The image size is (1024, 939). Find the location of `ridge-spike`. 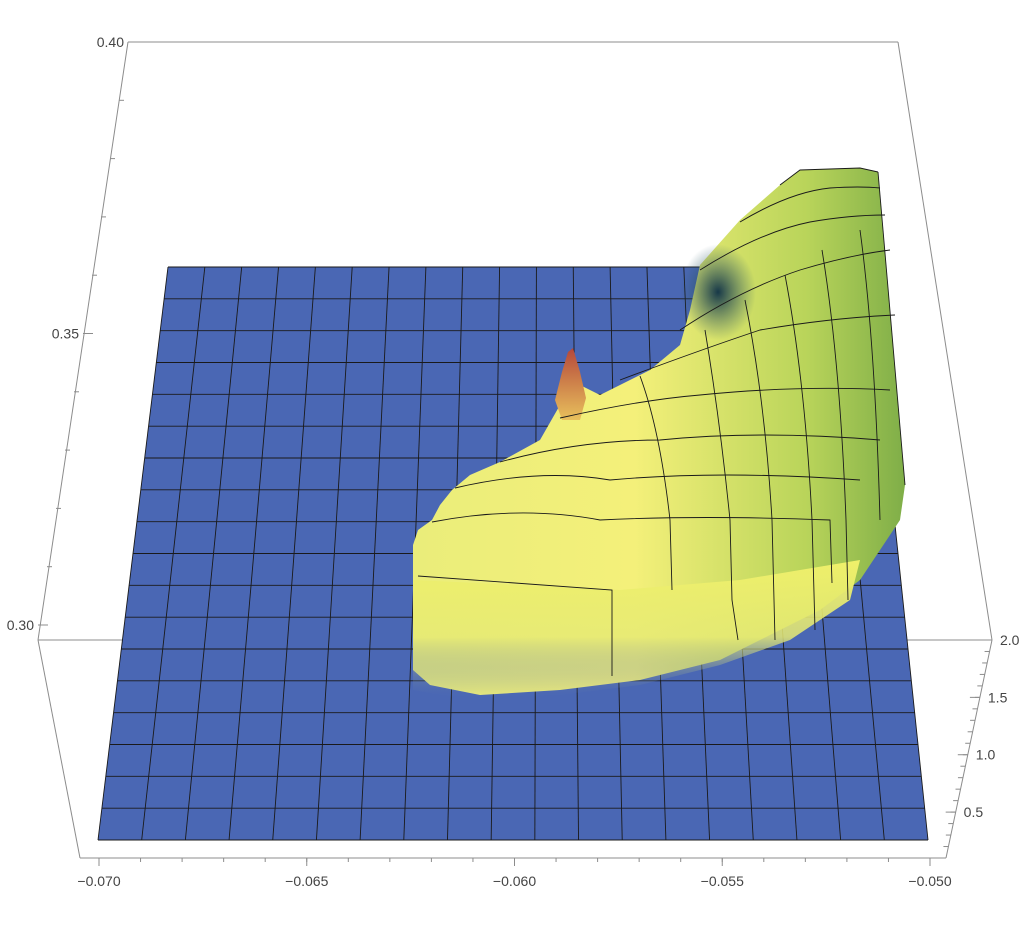

ridge-spike is located at coordinates (570, 384).